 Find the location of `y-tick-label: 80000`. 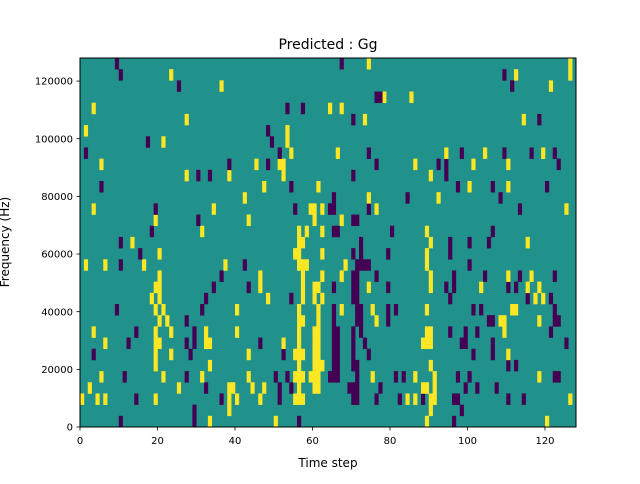

y-tick-label: 80000 is located at coordinates (57, 197).